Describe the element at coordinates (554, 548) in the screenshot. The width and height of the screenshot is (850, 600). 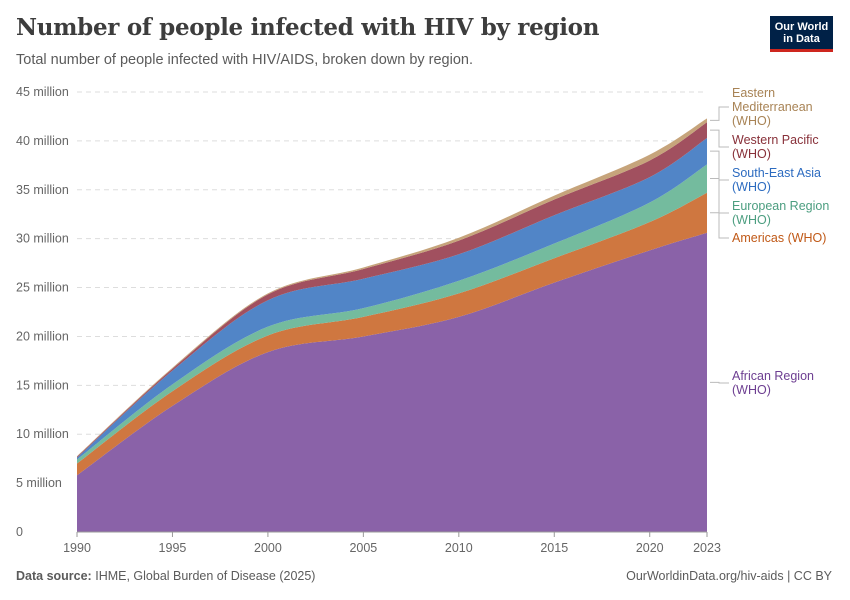
I see `x-tick-label: 2015` at that location.